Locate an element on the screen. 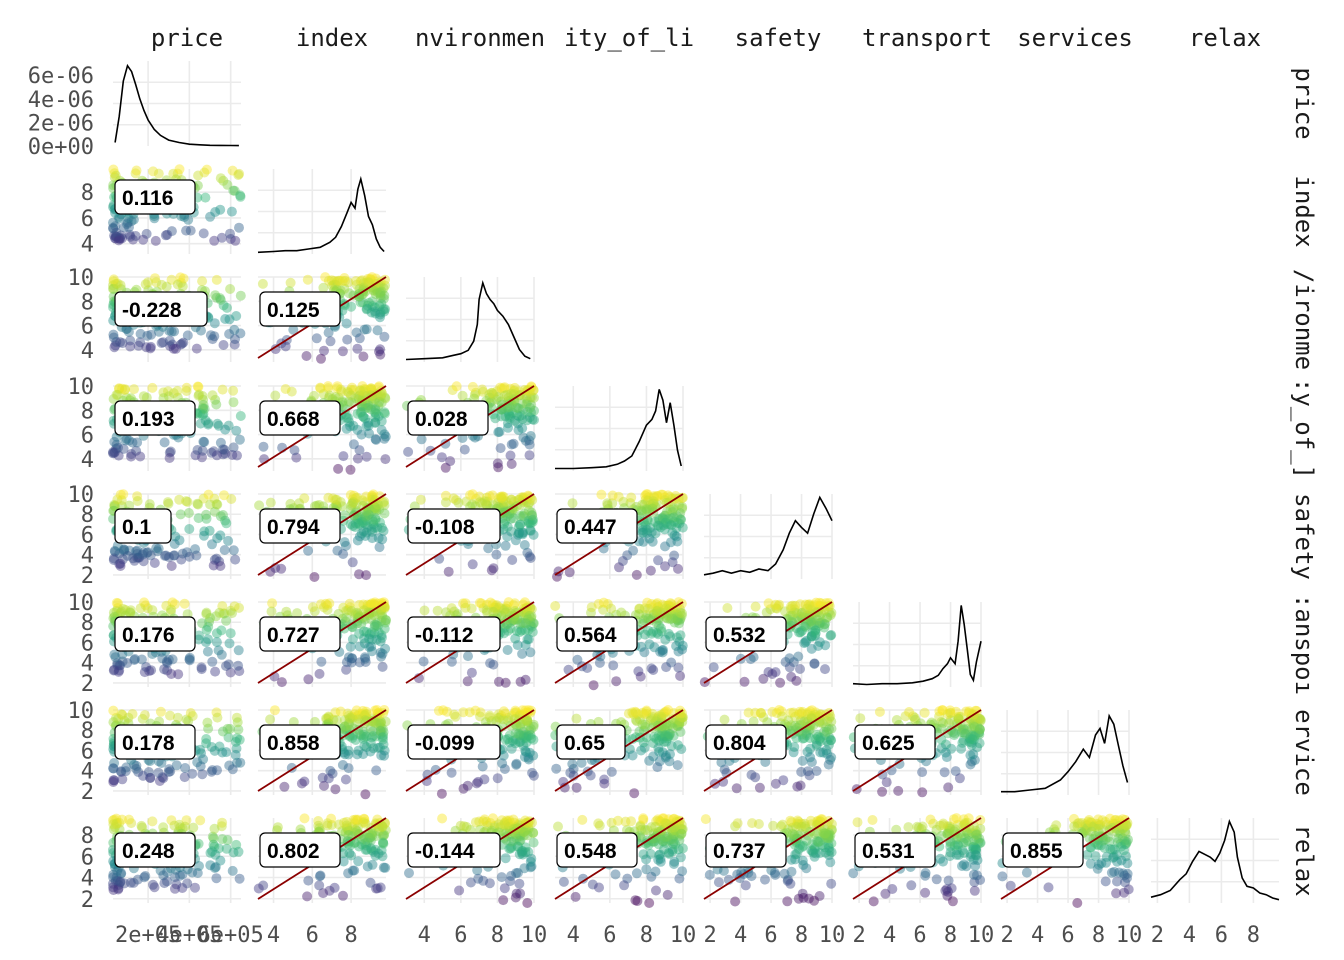  row-strip-label: /ironme is located at coordinates (1304, 319).